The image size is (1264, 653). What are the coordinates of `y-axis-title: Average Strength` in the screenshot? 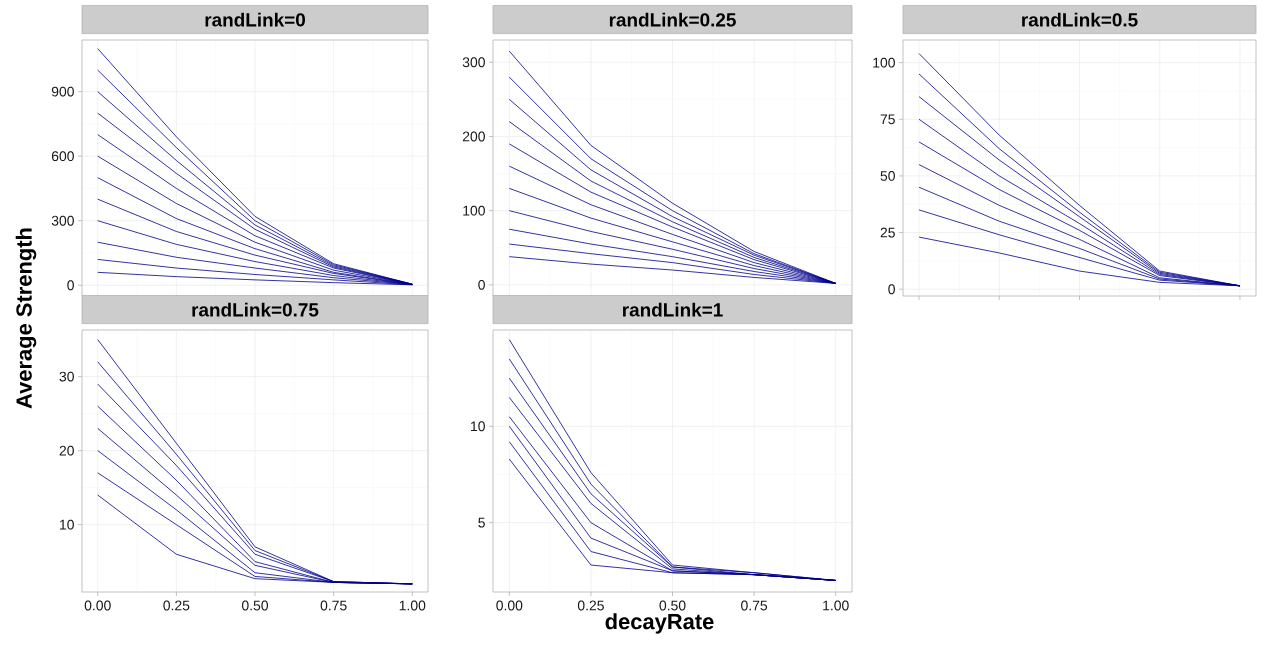 It's located at (26, 318).